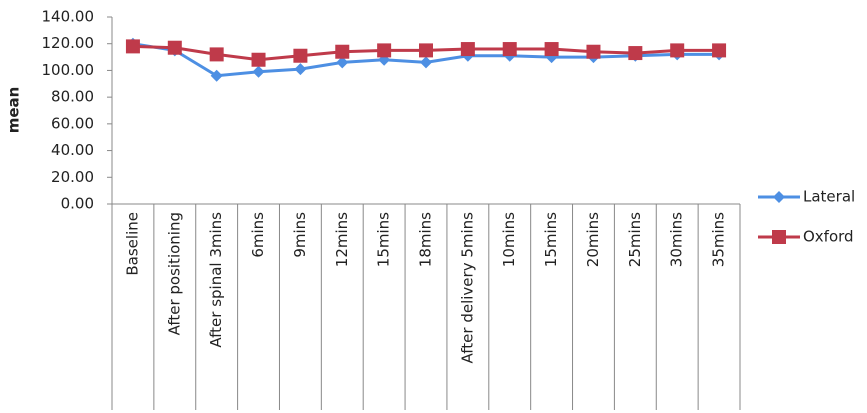 This screenshot has height=413, width=867. Describe the element at coordinates (719, 239) in the screenshot. I see `x-tick-label: 35mins` at that location.